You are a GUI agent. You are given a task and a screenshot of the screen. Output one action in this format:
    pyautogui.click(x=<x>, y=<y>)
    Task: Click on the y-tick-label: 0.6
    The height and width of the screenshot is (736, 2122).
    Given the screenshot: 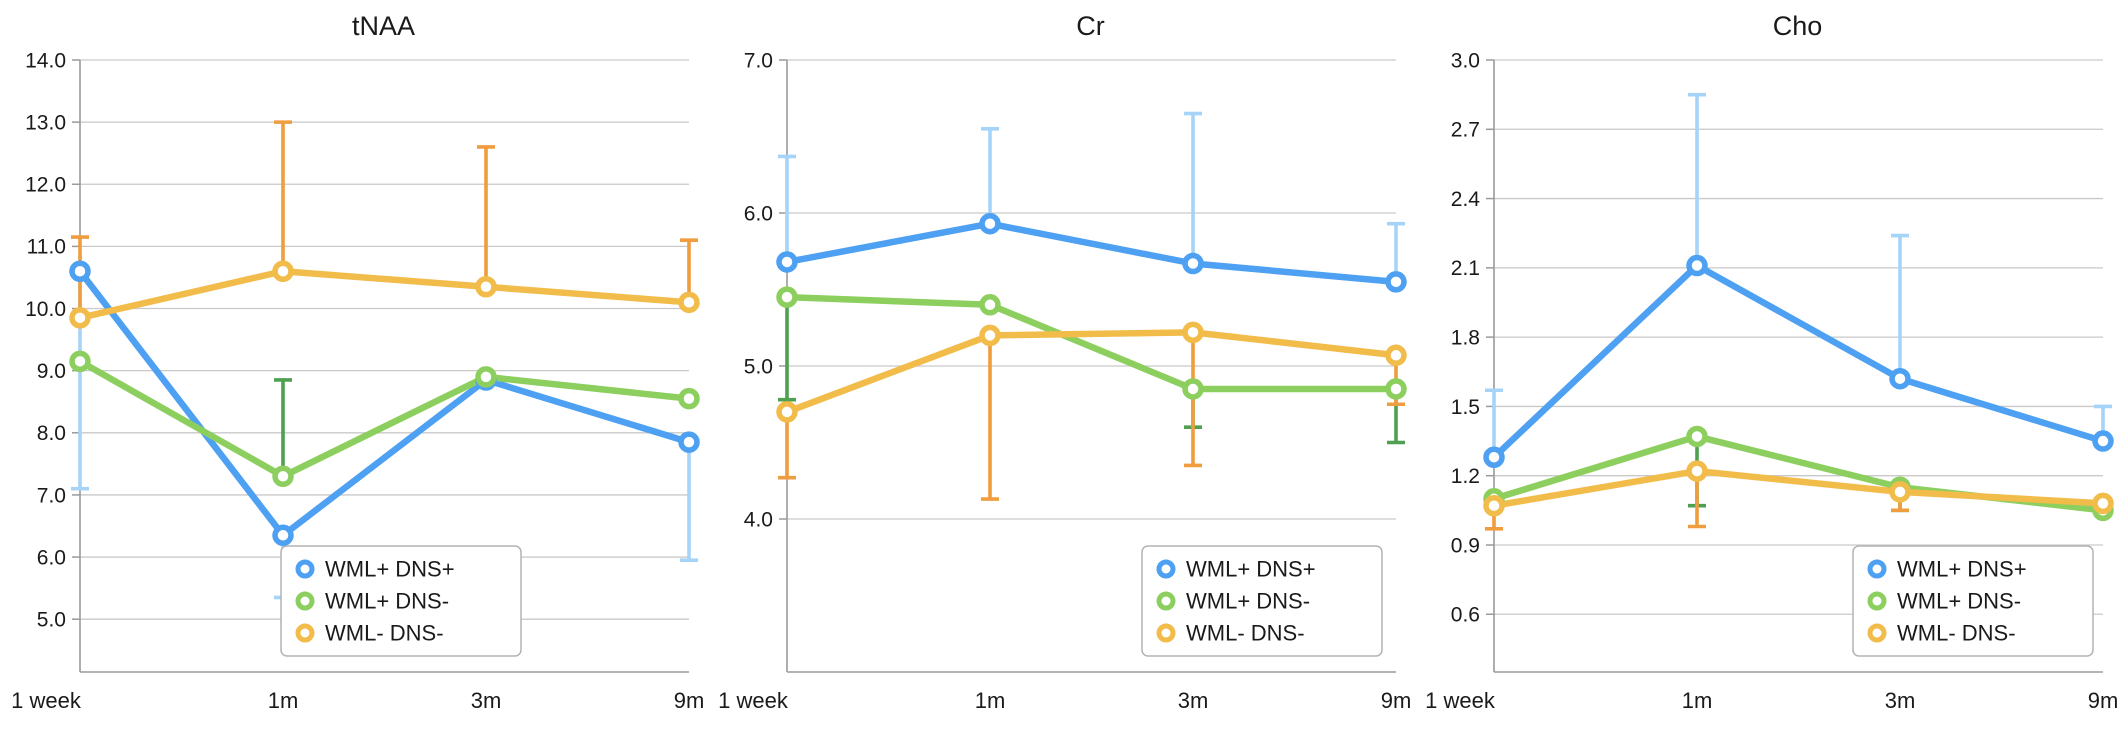 What is the action you would take?
    pyautogui.click(x=1465, y=615)
    